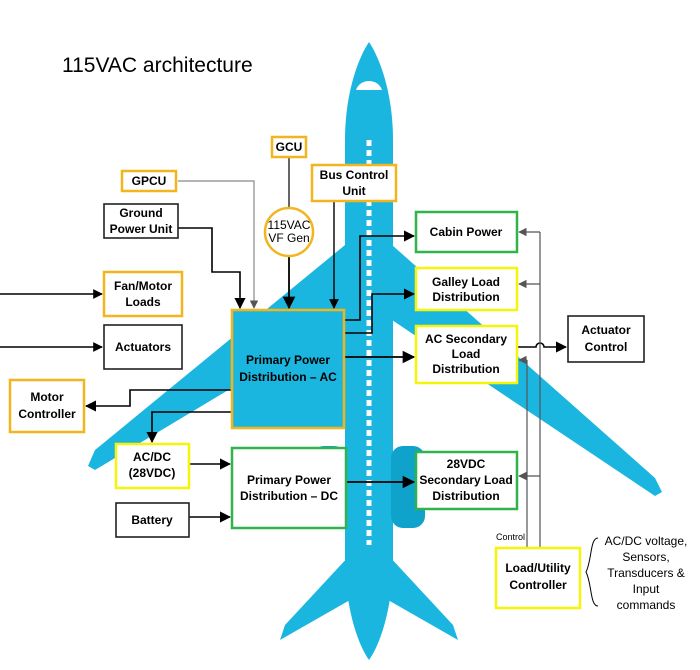 The height and width of the screenshot is (670, 700). What do you see at coordinates (152, 473) in the screenshot?
I see `acdc-label-2: (28VDC)` at bounding box center [152, 473].